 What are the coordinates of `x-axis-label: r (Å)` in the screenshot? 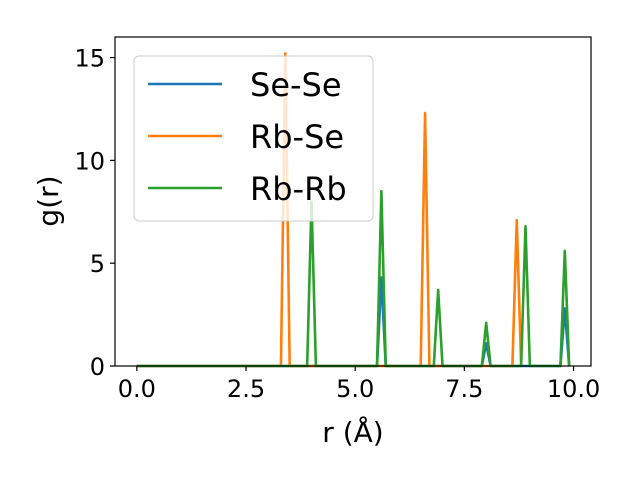 It's located at (352, 432).